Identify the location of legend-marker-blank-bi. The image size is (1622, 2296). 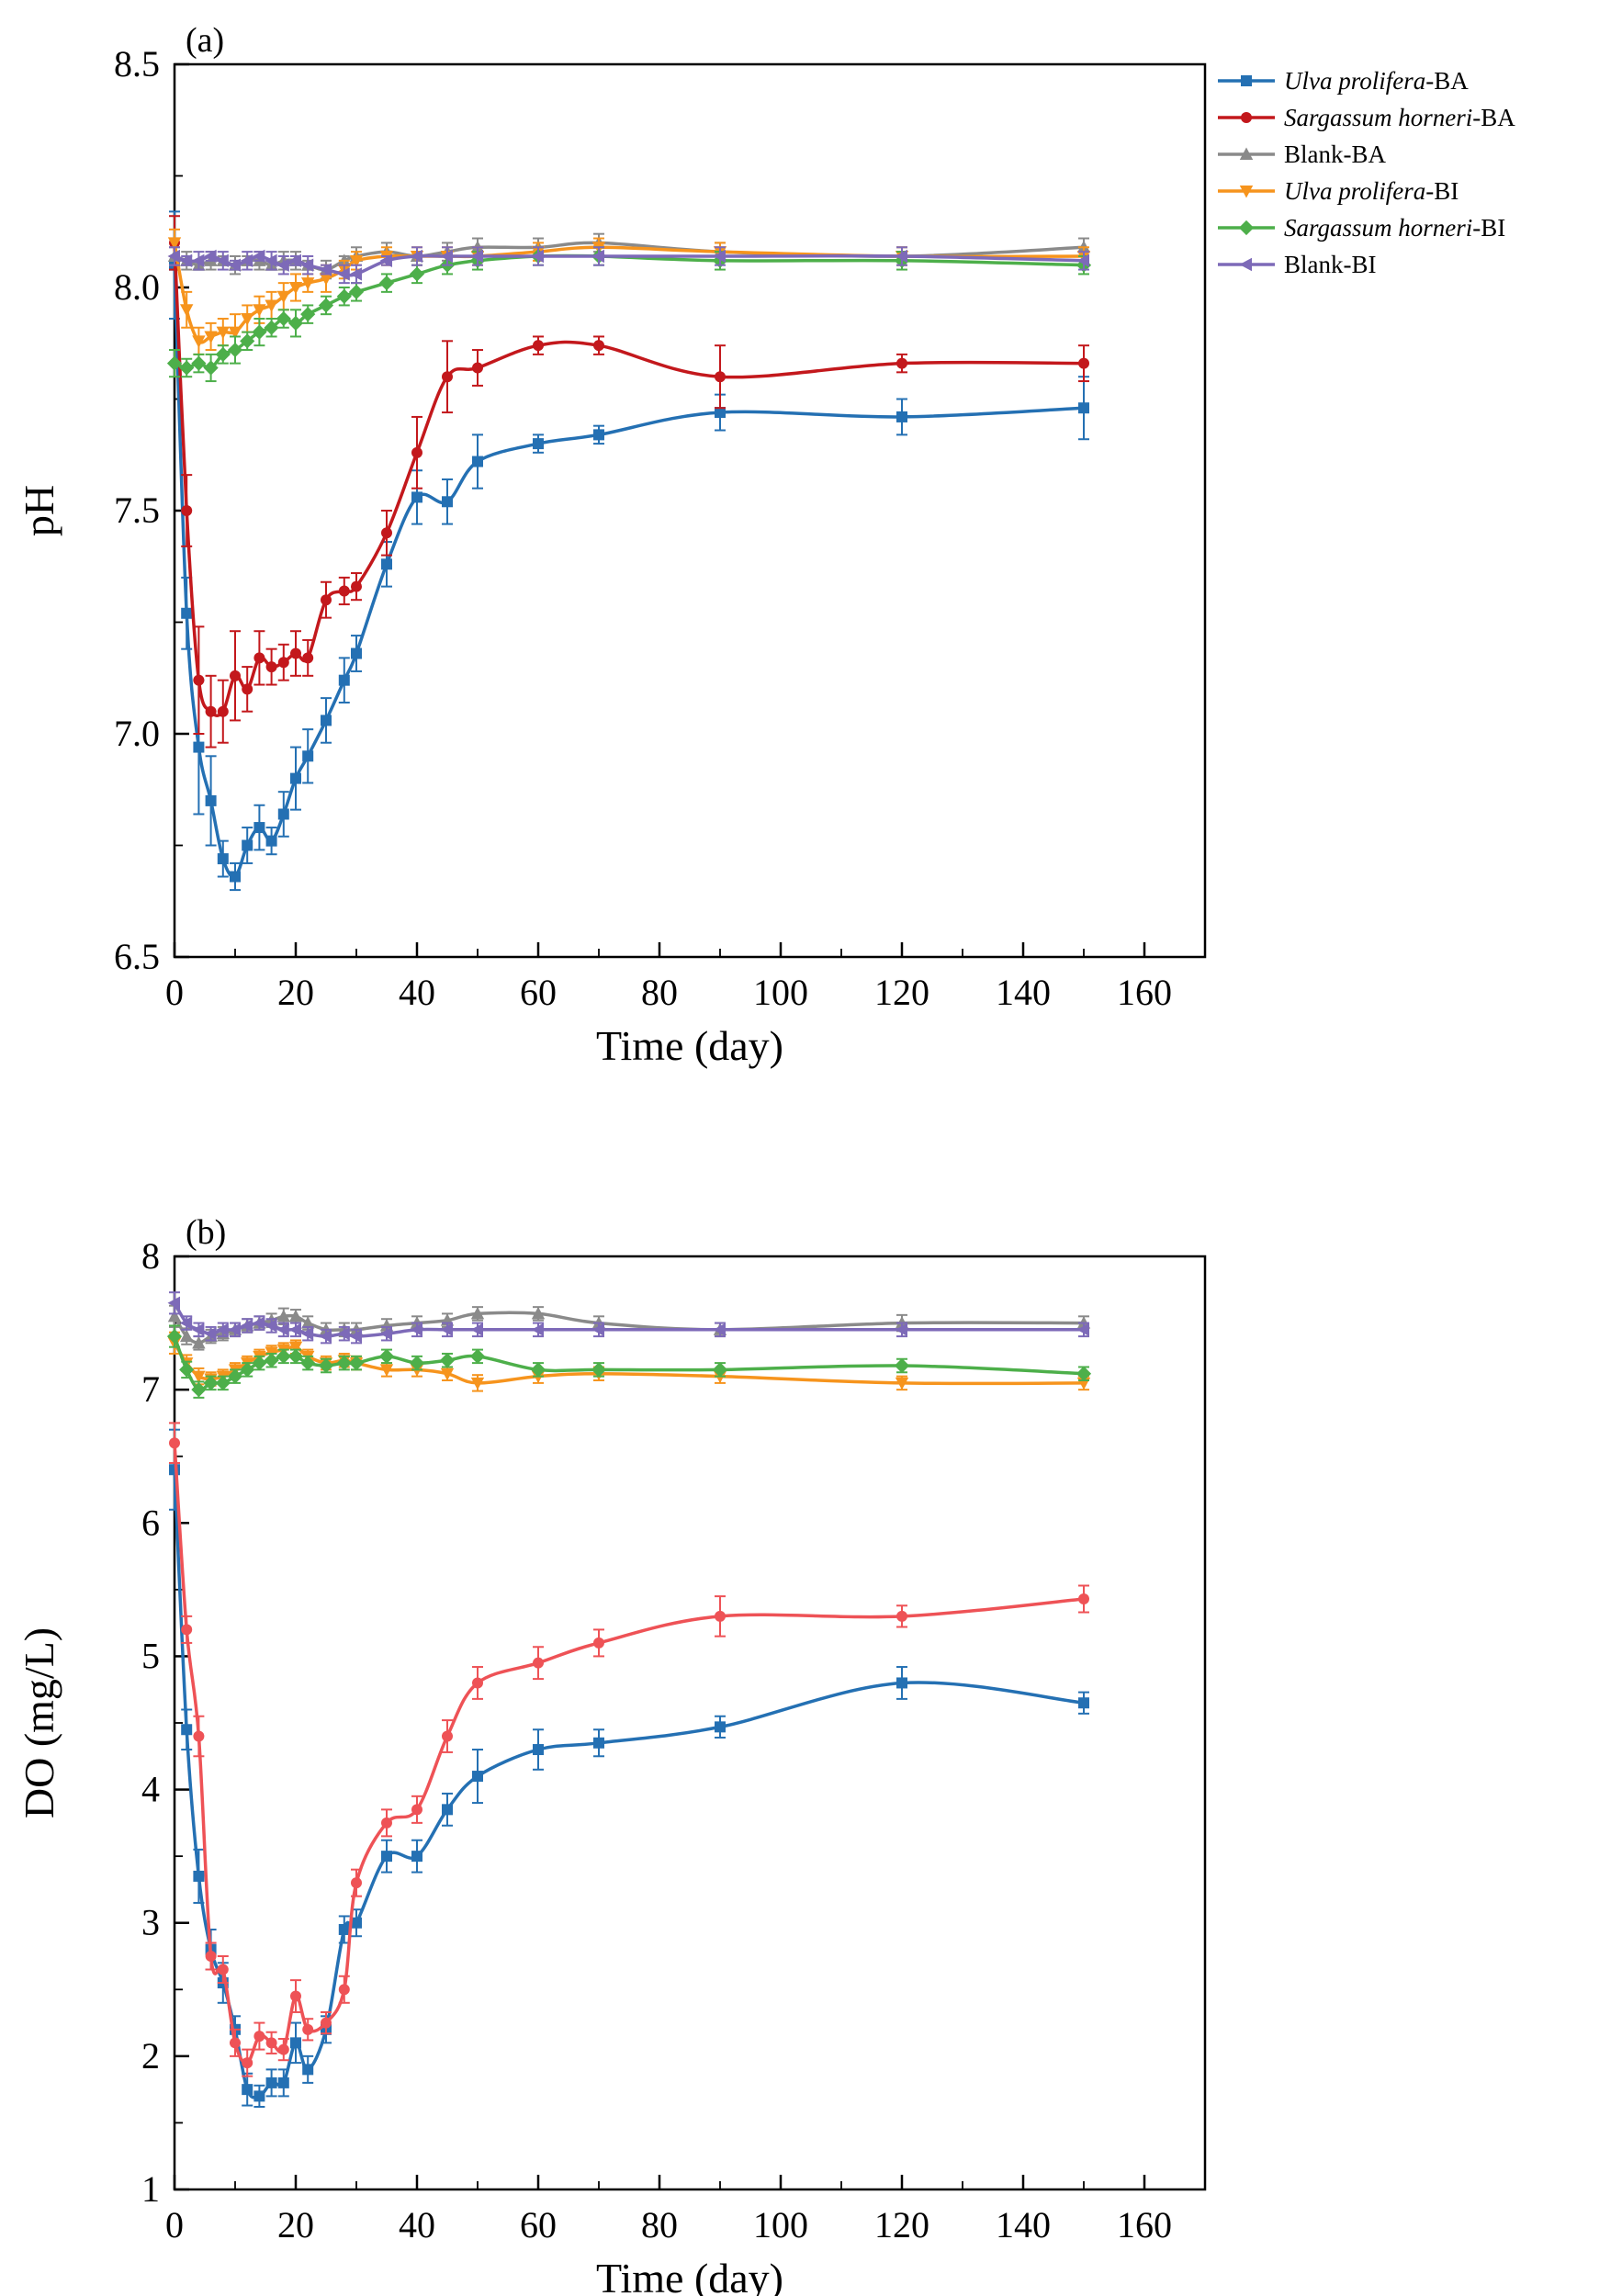
(1246, 264).